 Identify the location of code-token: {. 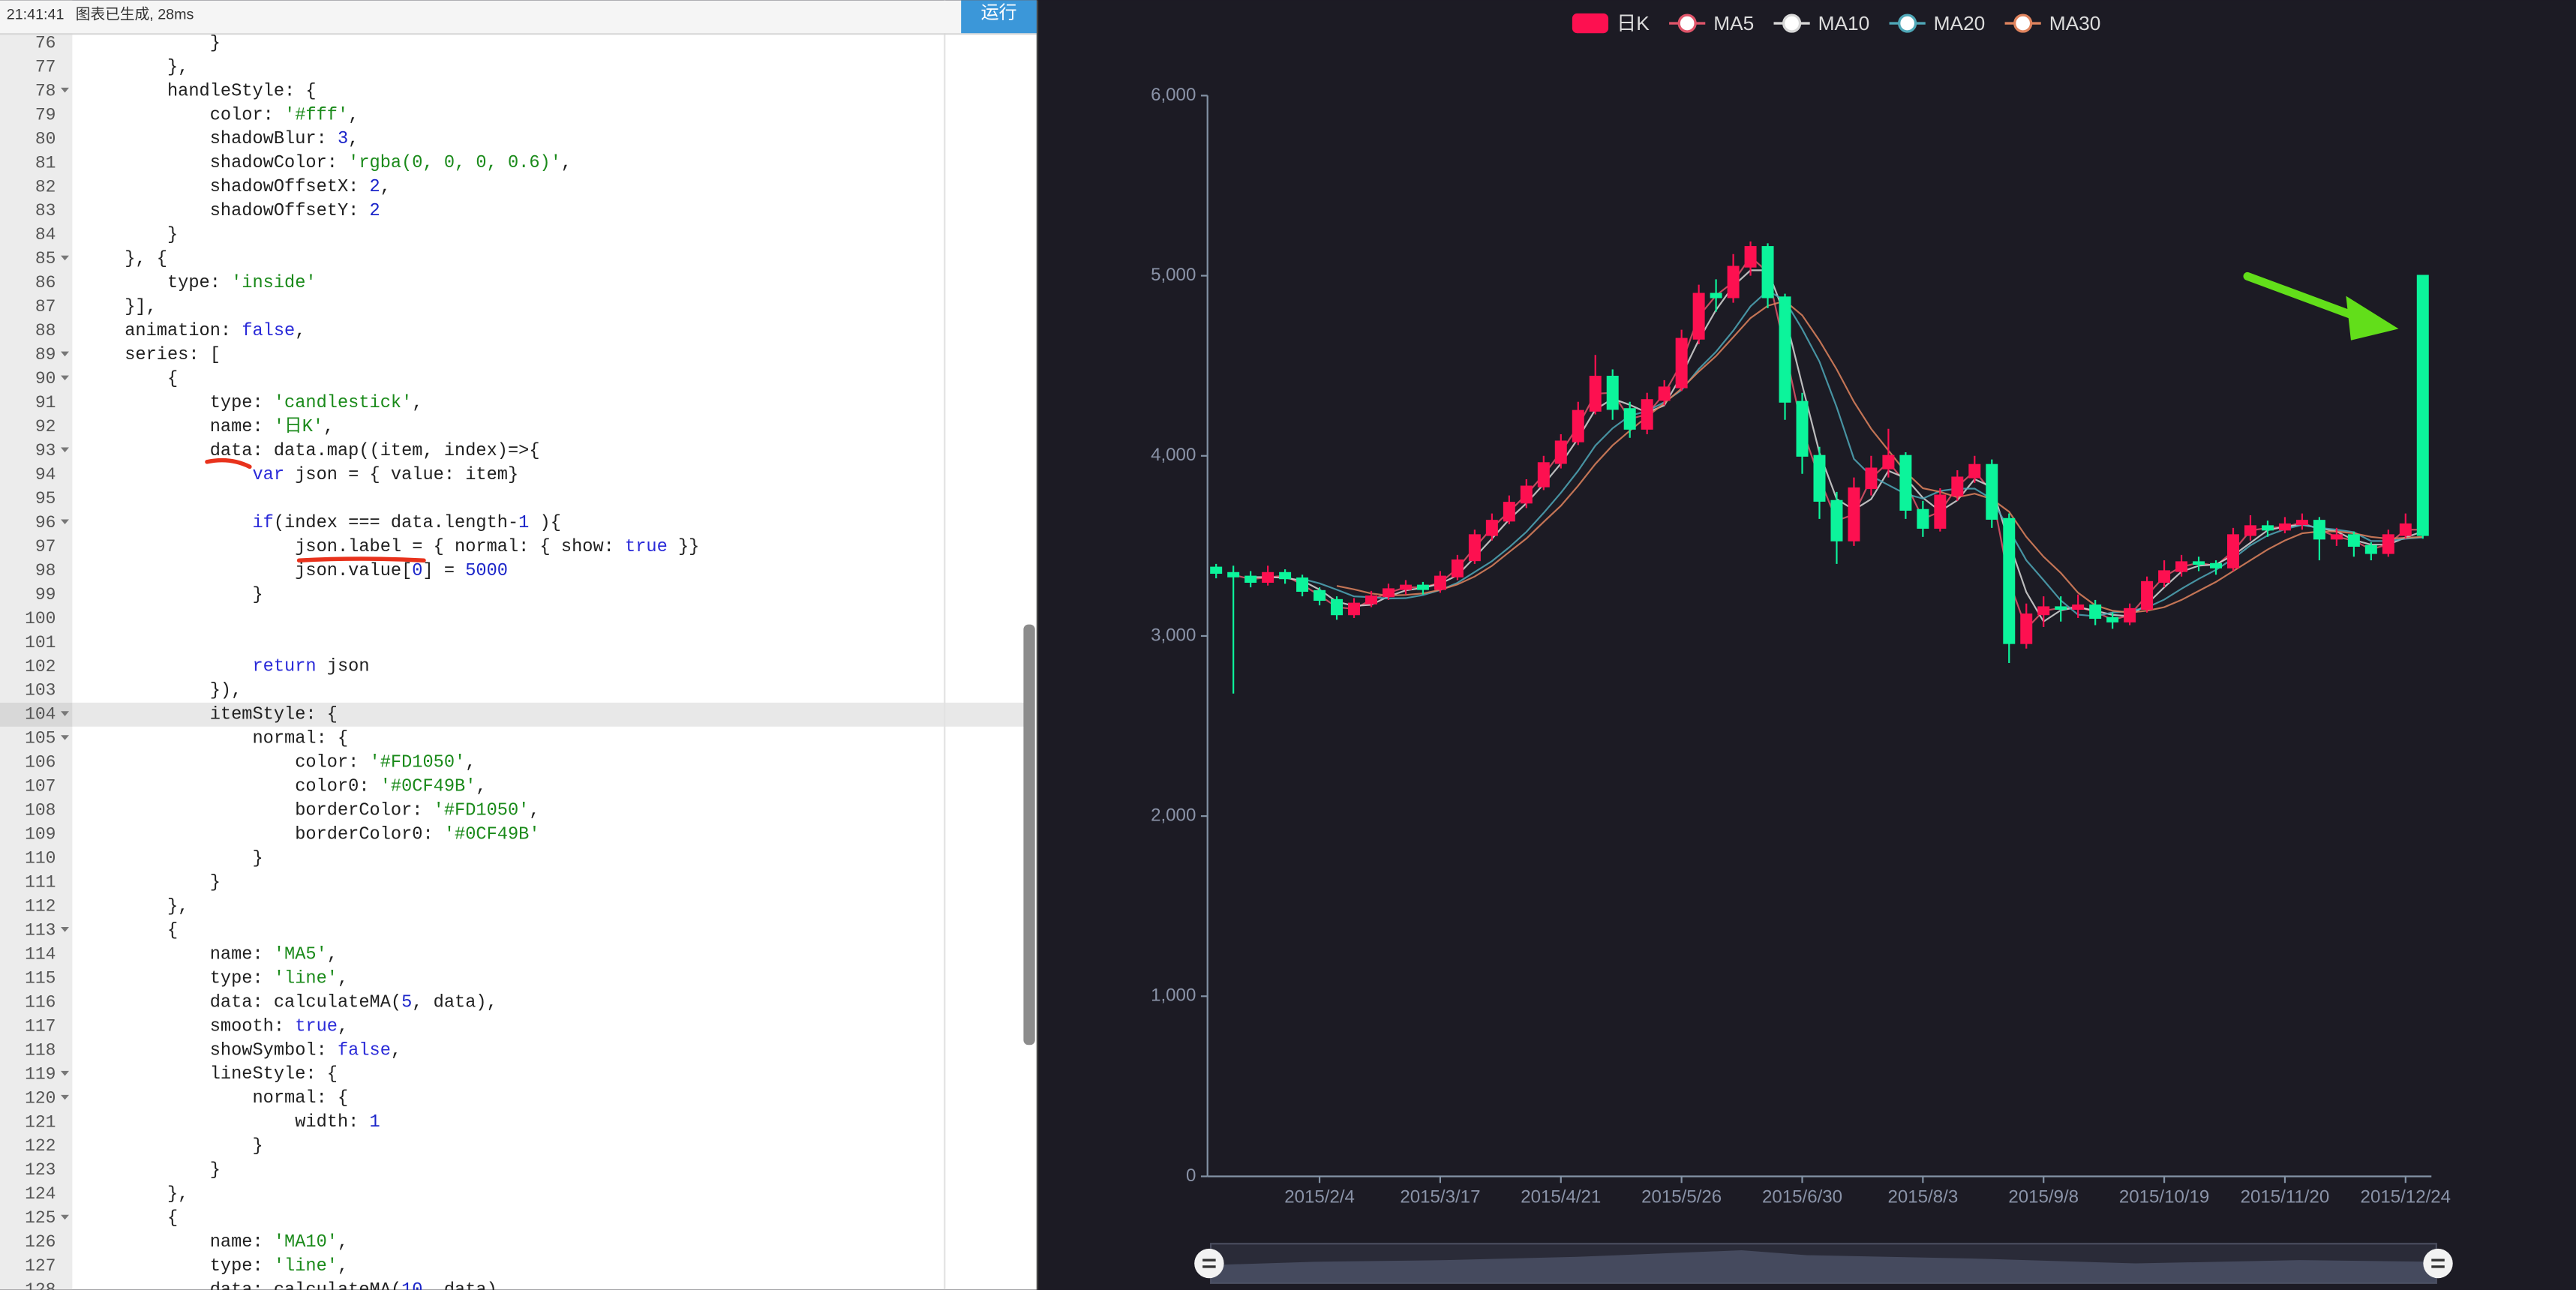
(131, 931).